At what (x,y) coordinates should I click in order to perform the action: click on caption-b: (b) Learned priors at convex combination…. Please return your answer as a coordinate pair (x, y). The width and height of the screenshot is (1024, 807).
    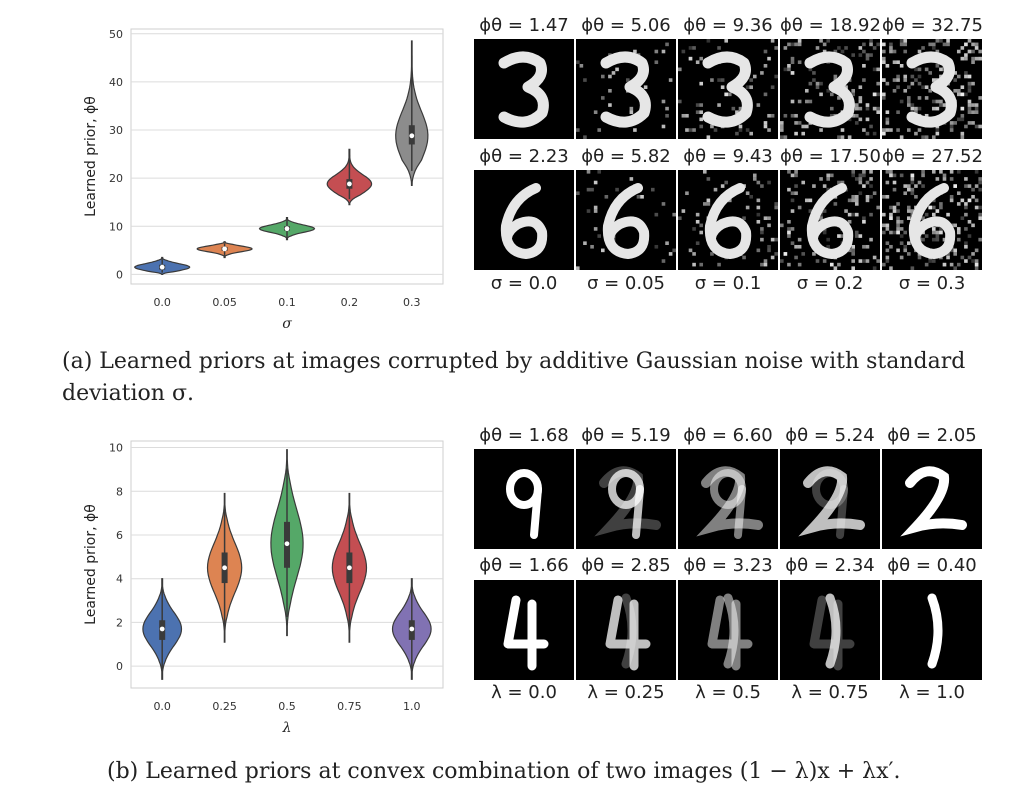
    Looking at the image, I should click on (504, 771).